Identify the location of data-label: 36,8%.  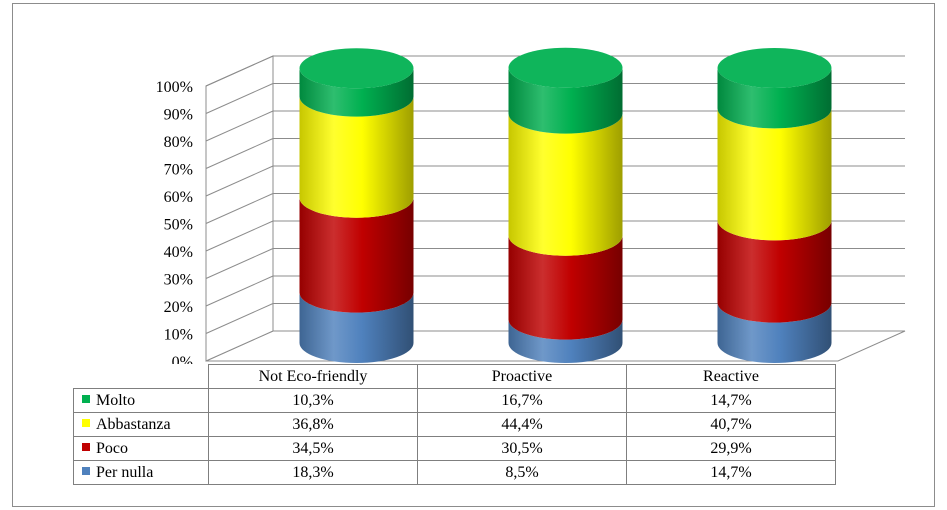
(313, 424).